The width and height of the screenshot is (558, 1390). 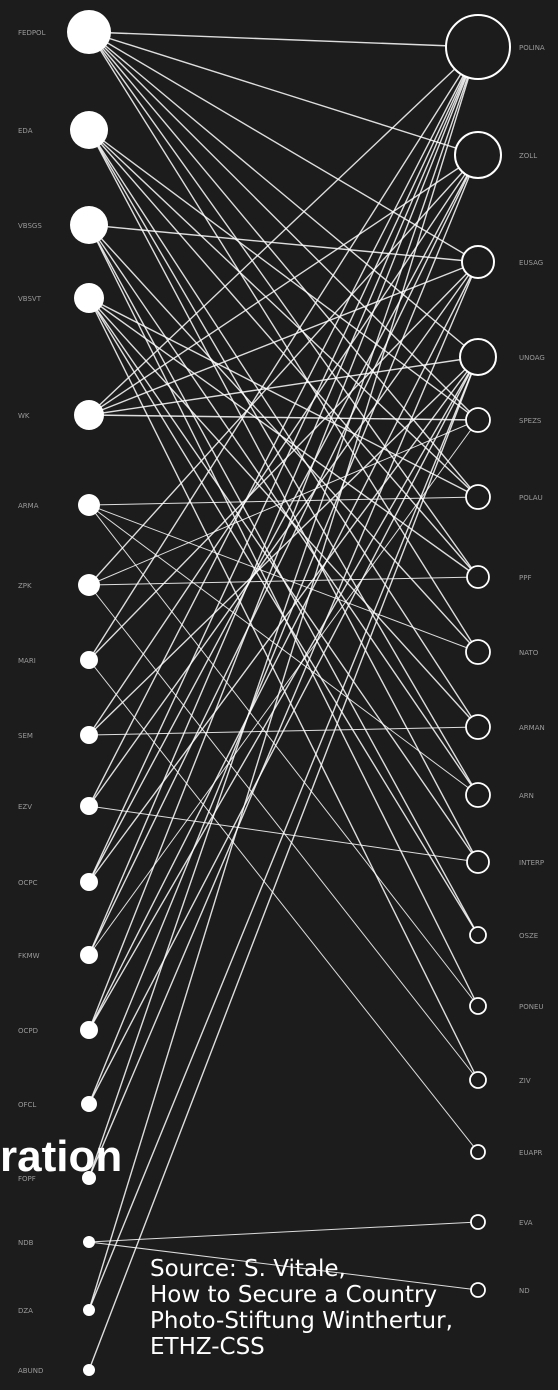 I want to click on left-node-label: OFCL, so click(x=27, y=1105).